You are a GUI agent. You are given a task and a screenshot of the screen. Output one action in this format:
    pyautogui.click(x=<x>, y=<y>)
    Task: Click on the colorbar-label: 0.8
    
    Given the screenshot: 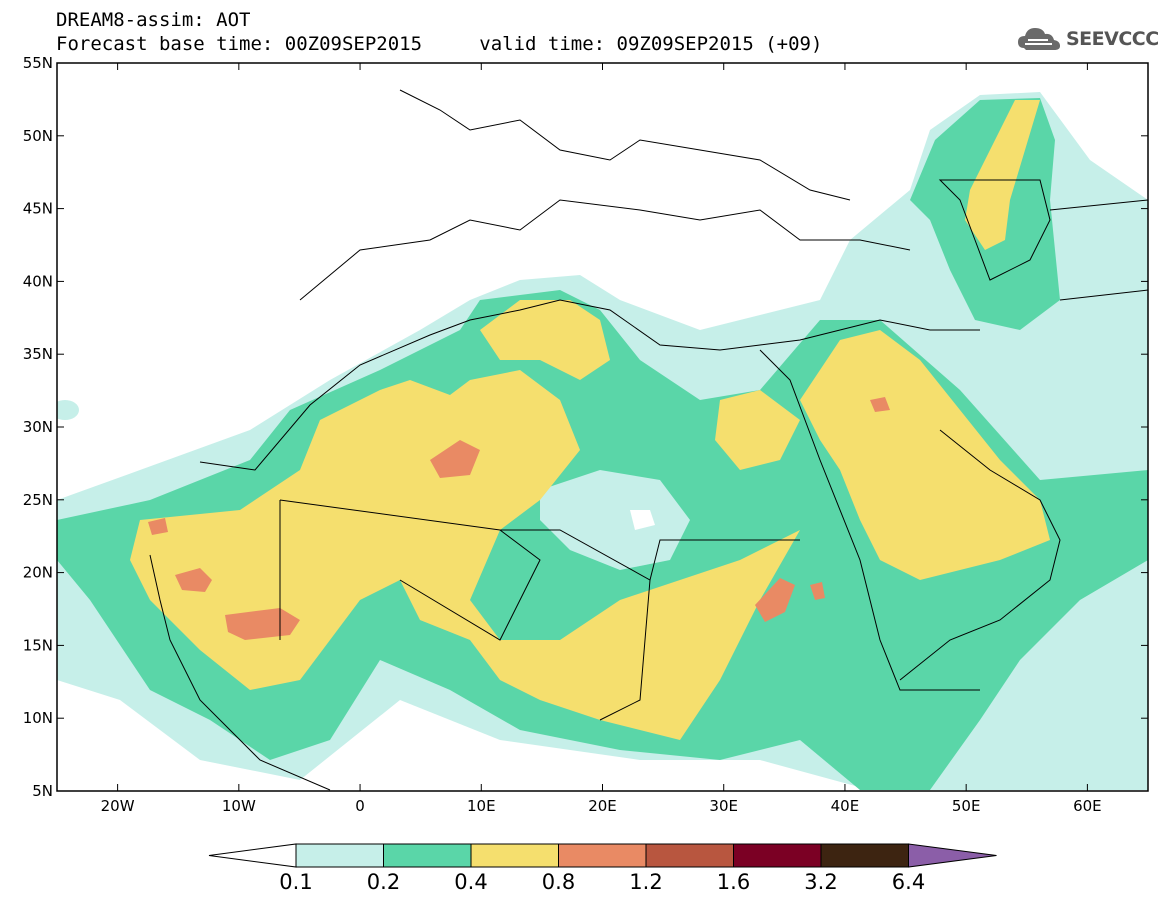 What is the action you would take?
    pyautogui.click(x=558, y=882)
    